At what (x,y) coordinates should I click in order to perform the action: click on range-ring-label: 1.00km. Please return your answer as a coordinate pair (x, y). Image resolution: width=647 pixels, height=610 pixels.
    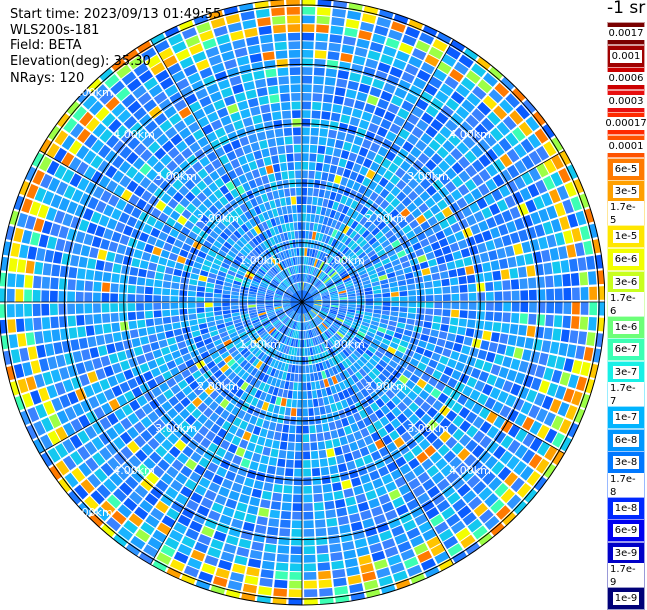
    Looking at the image, I should click on (260, 260).